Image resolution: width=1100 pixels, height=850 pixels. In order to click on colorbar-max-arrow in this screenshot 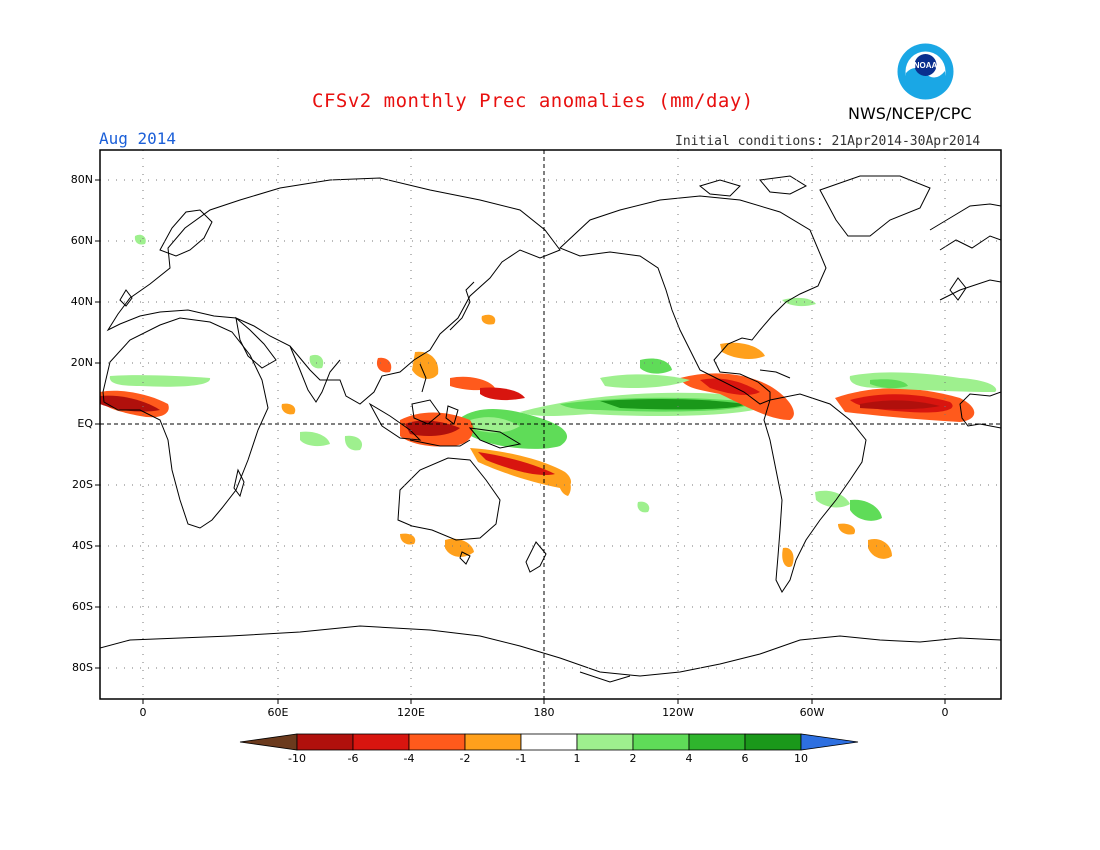, I will do `click(829, 742)`.